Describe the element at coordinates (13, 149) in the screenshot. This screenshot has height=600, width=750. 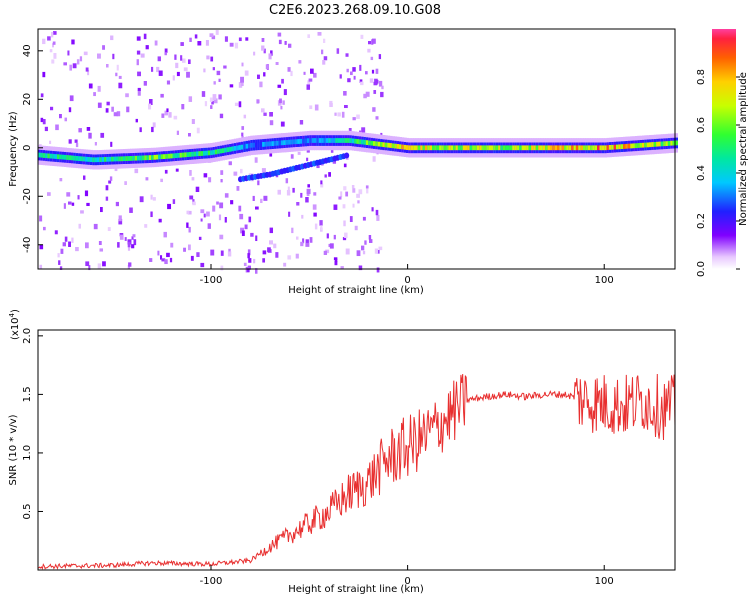
I see `spectrogram-ylabel: Frequency (Hz)` at that location.